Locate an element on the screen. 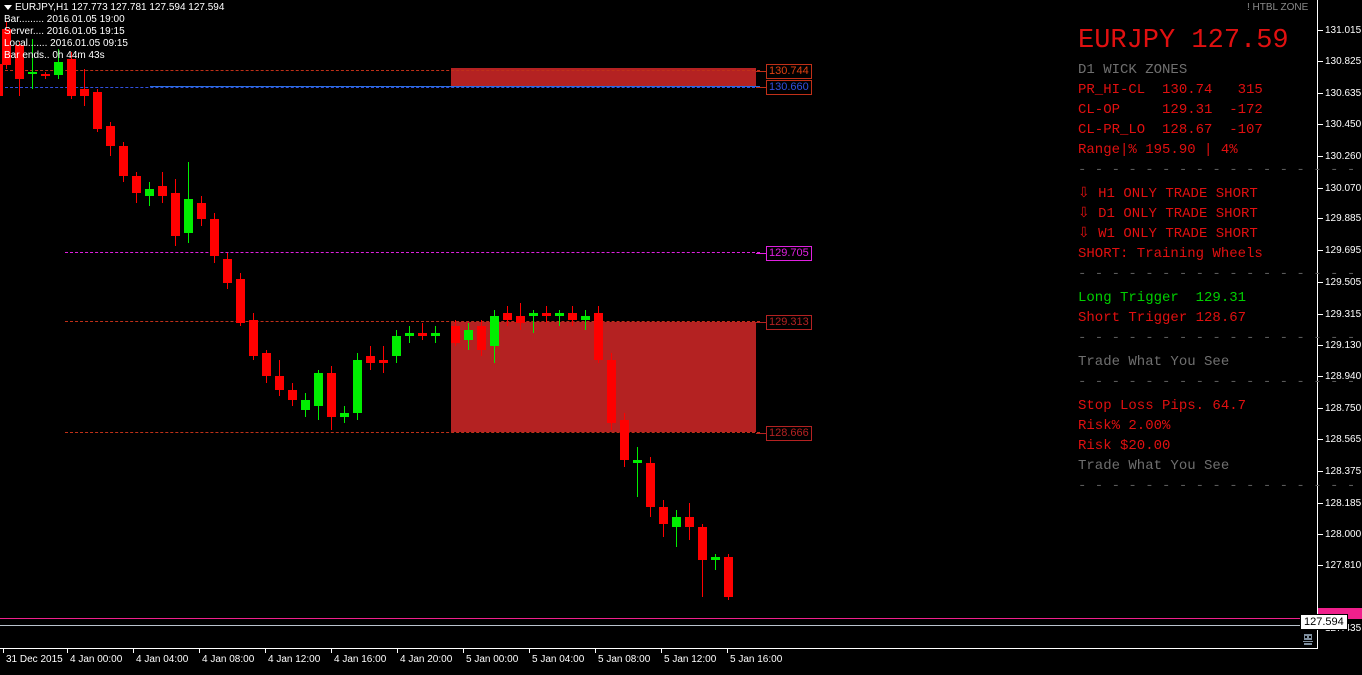 This screenshot has height=675, width=1362. price-tick-label: 130.825 is located at coordinates (1343, 62).